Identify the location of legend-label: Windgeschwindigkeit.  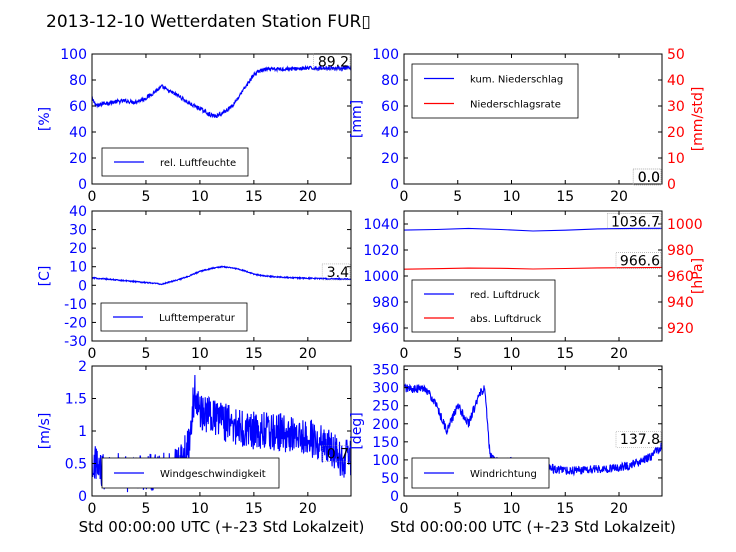
(213, 474).